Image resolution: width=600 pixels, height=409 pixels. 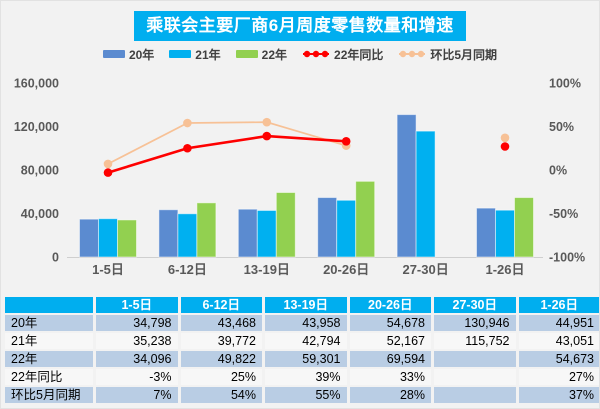 I want to click on bar-swatch-2022-icon, so click(x=246, y=54).